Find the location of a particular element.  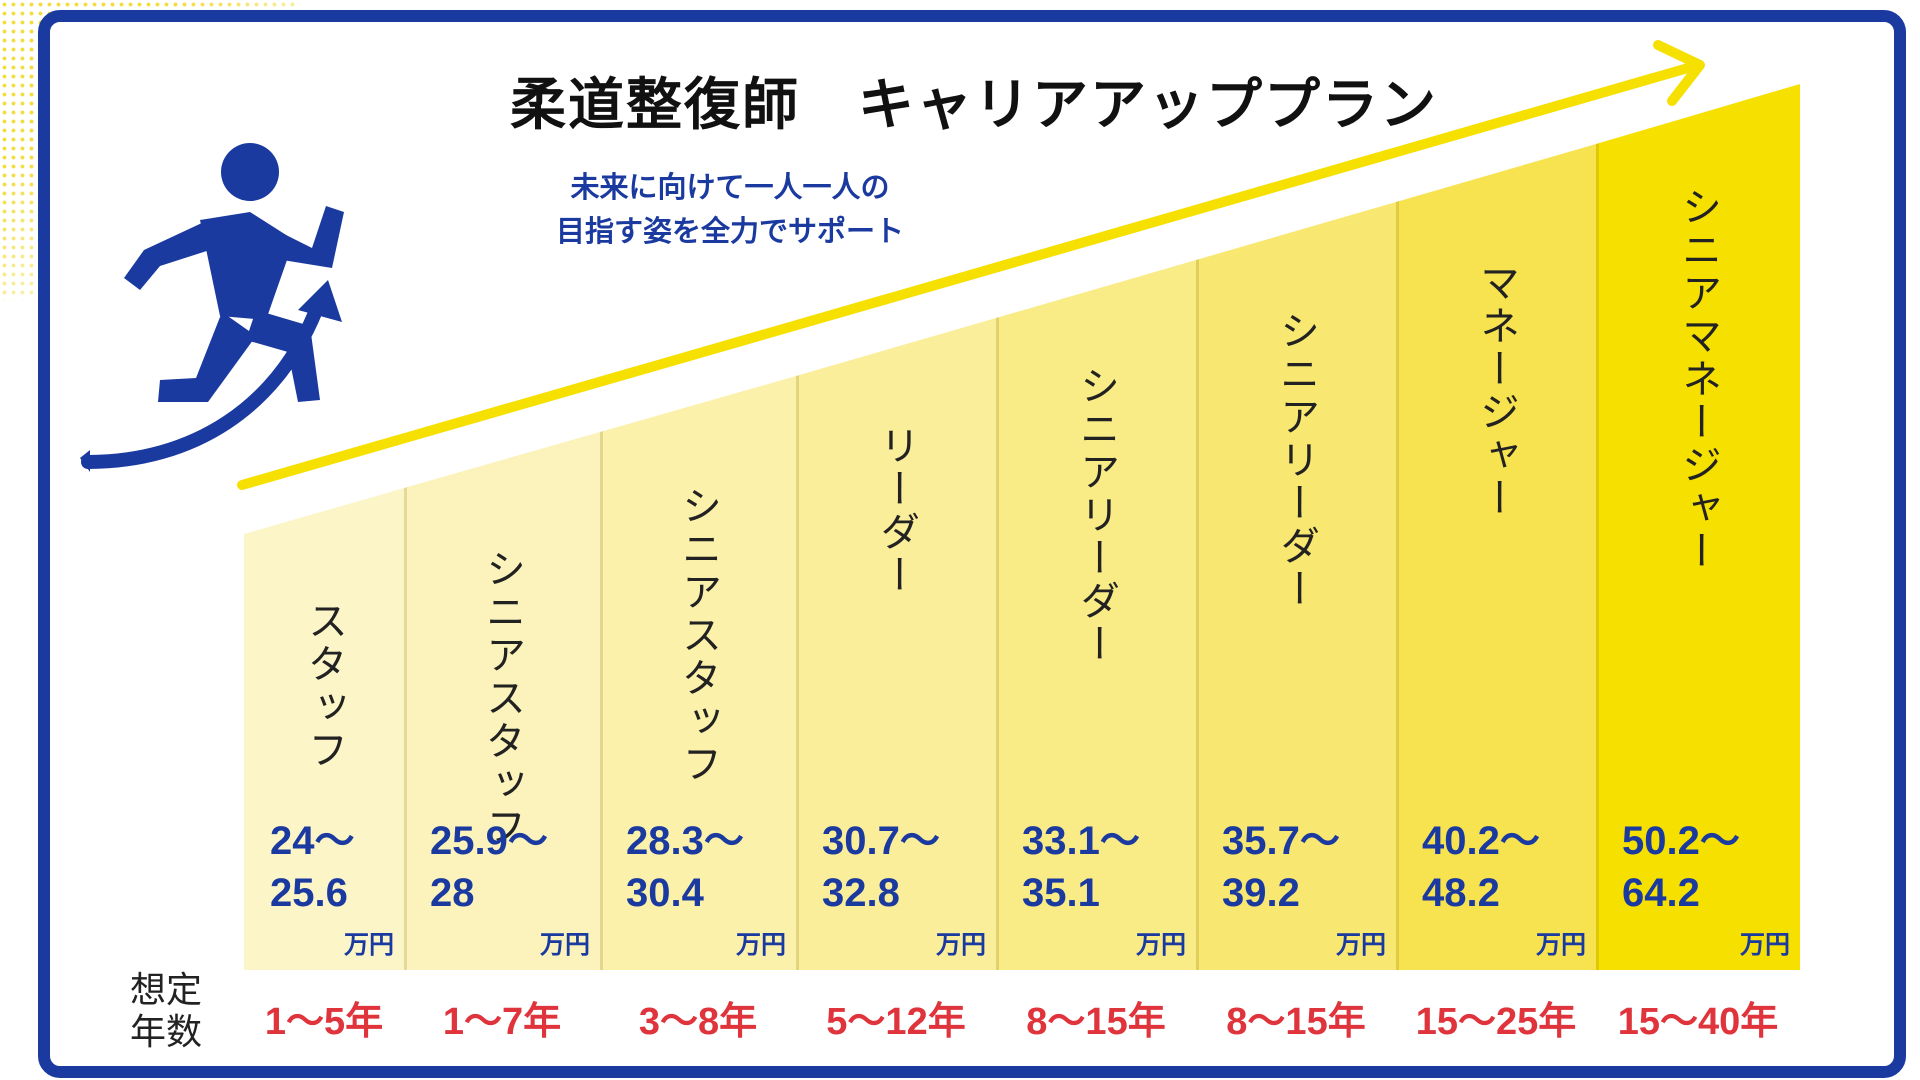

stage-salary: 30.7〜 32.8 is located at coordinates (909, 867).